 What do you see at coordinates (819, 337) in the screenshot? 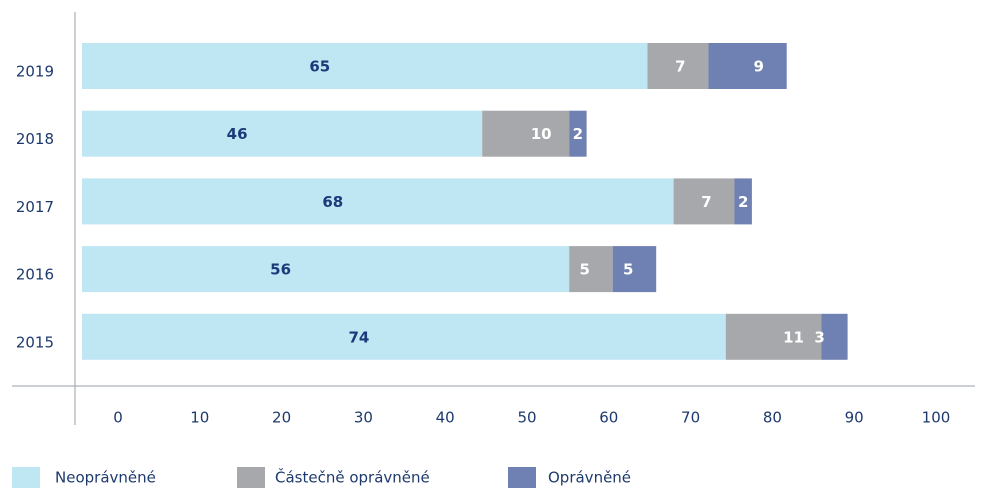
I see `value-label: 3` at bounding box center [819, 337].